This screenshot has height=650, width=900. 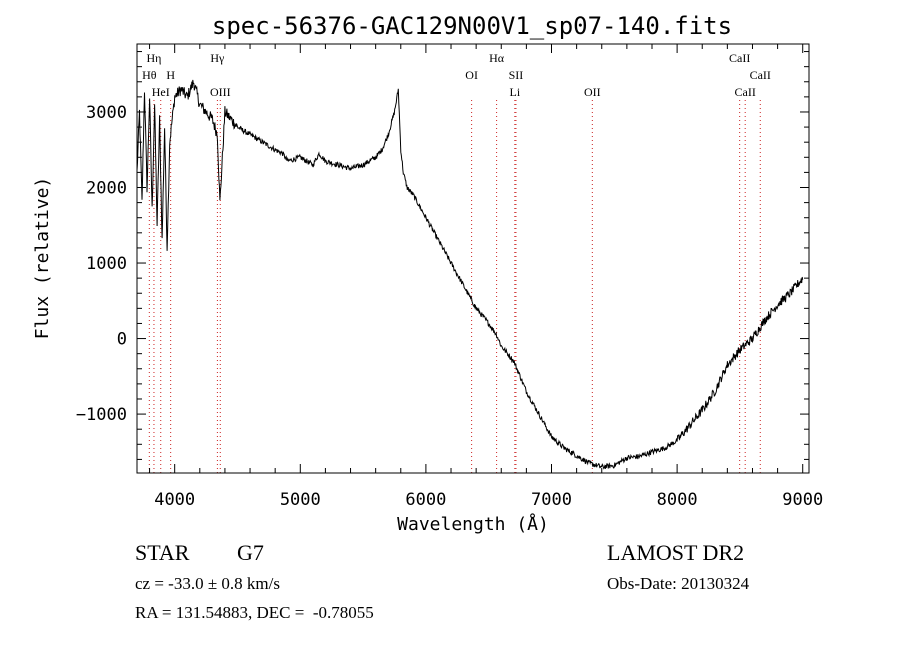 What do you see at coordinates (592, 92) in the screenshot?
I see `spectral-line-label: OII` at bounding box center [592, 92].